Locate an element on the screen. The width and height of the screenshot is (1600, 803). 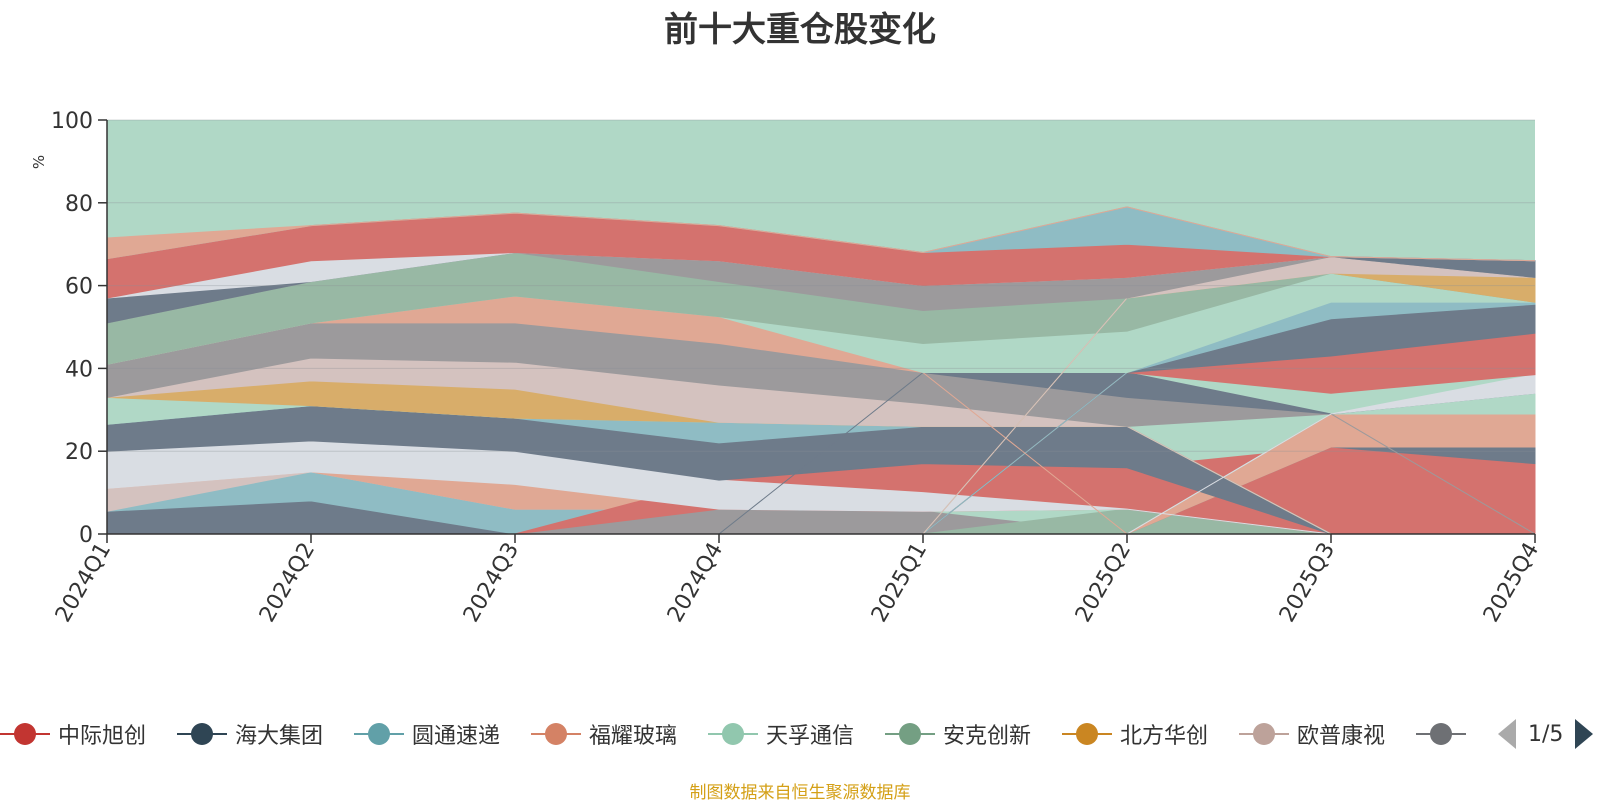
y-tick-label: 100 is located at coordinates (72, 121).